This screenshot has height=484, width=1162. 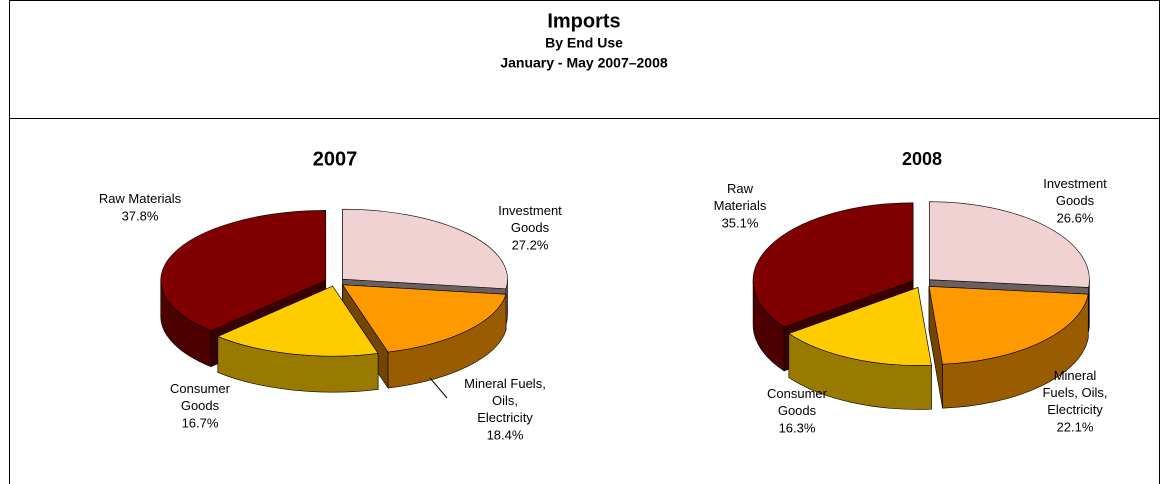 What do you see at coordinates (505, 434) in the screenshot?
I see `value-label: 18.4%` at bounding box center [505, 434].